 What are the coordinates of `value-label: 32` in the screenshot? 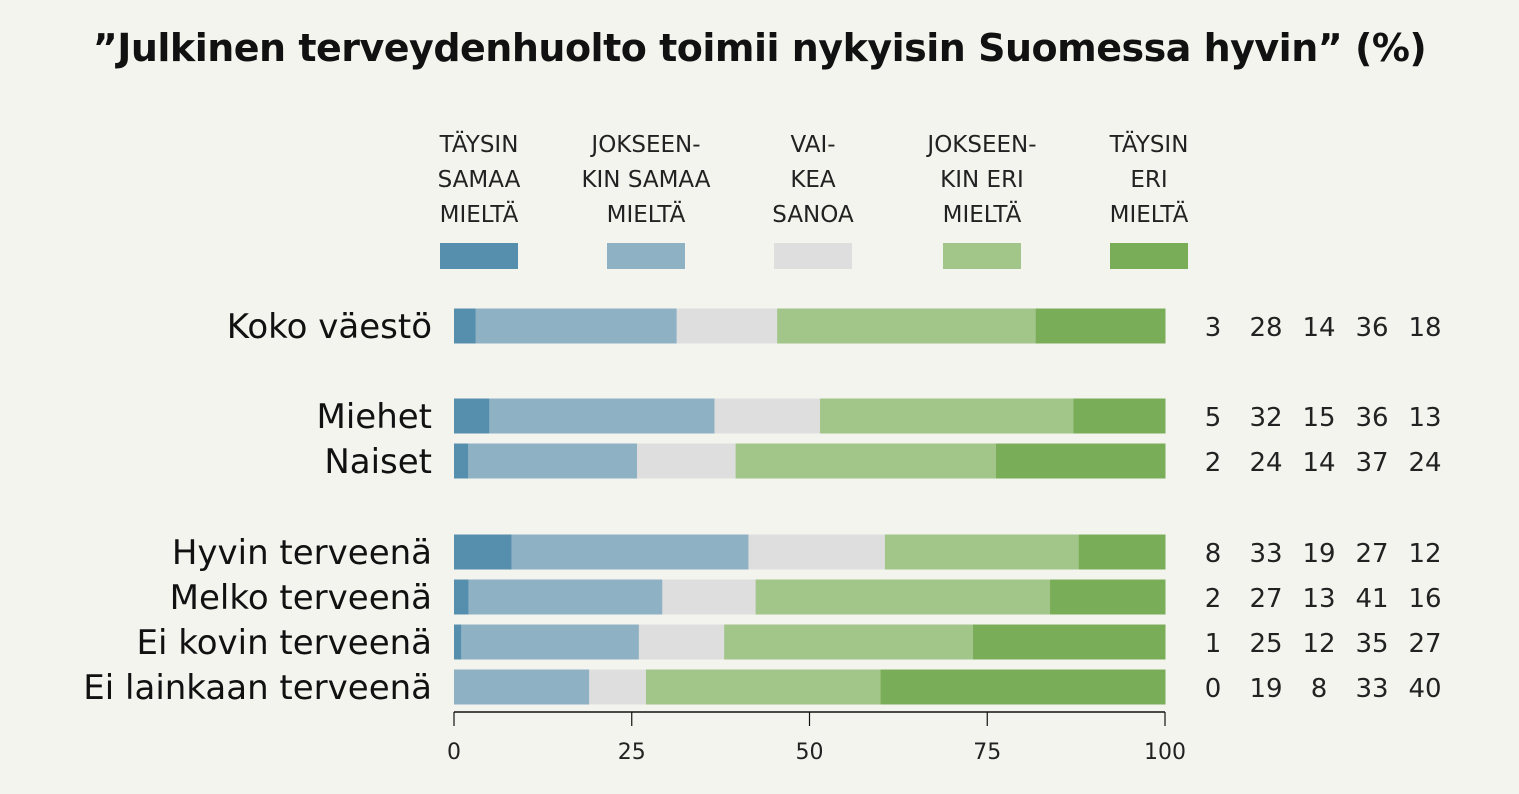 It's located at (1265, 418).